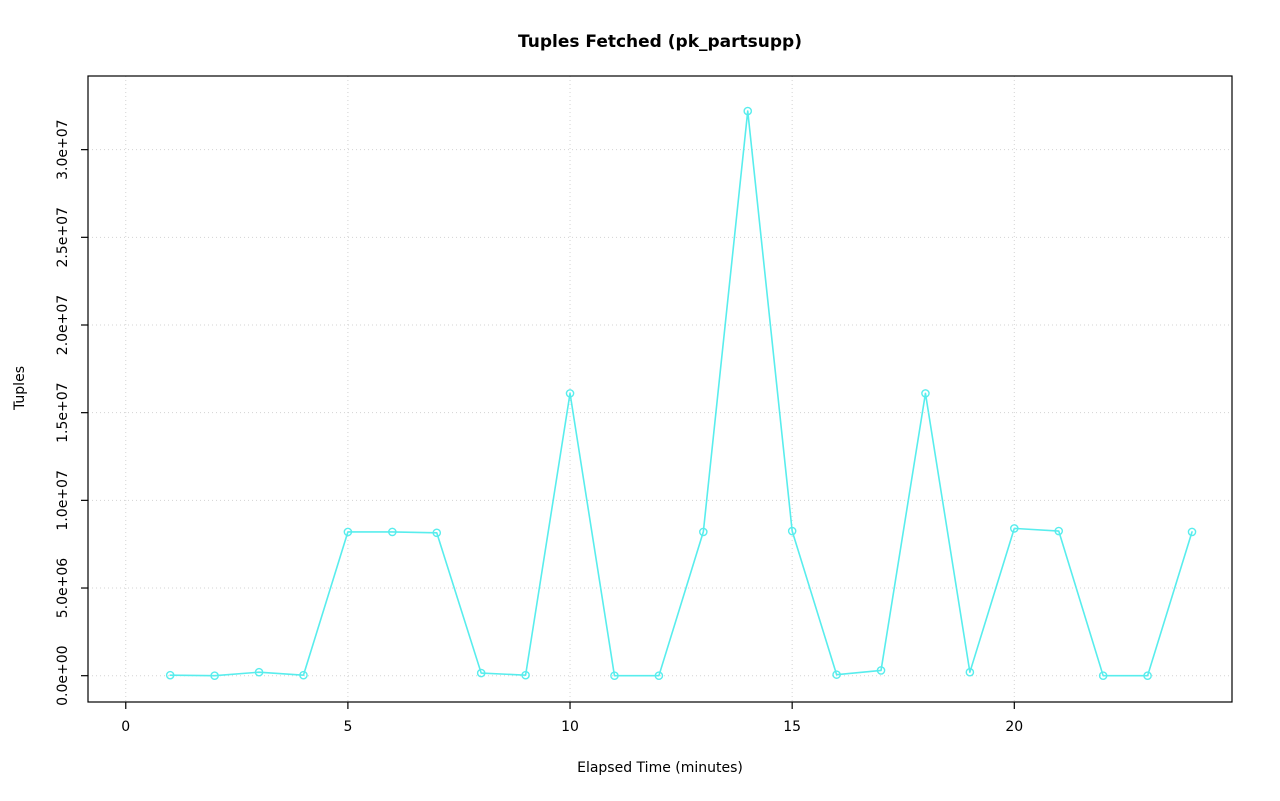 This screenshot has height=801, width=1280. Describe the element at coordinates (660, 768) in the screenshot. I see `x-axis-title: Elapsed Time (minutes)` at that location.